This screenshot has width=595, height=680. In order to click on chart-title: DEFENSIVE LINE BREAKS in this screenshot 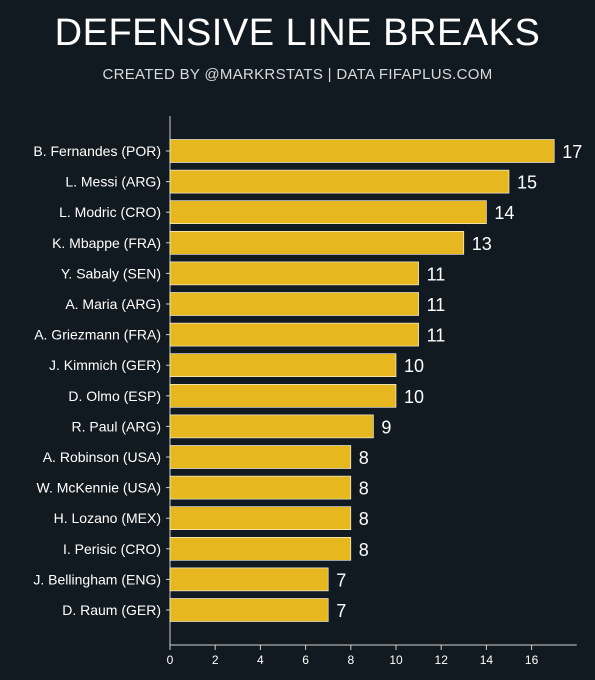, I will do `click(297, 33)`.